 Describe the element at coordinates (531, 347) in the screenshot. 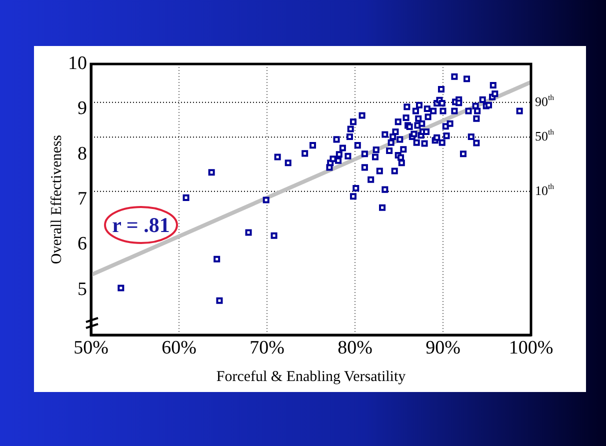

I see `x-tick-label: 100%` at that location.